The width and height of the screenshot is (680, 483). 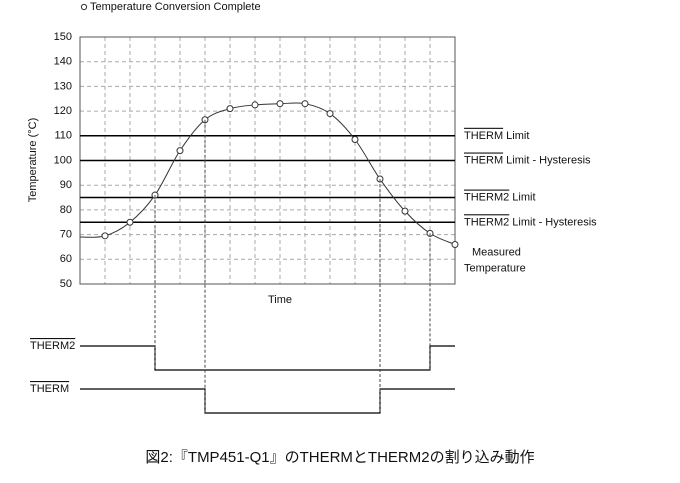 What do you see at coordinates (496, 252) in the screenshot?
I see `series-label: Measured` at bounding box center [496, 252].